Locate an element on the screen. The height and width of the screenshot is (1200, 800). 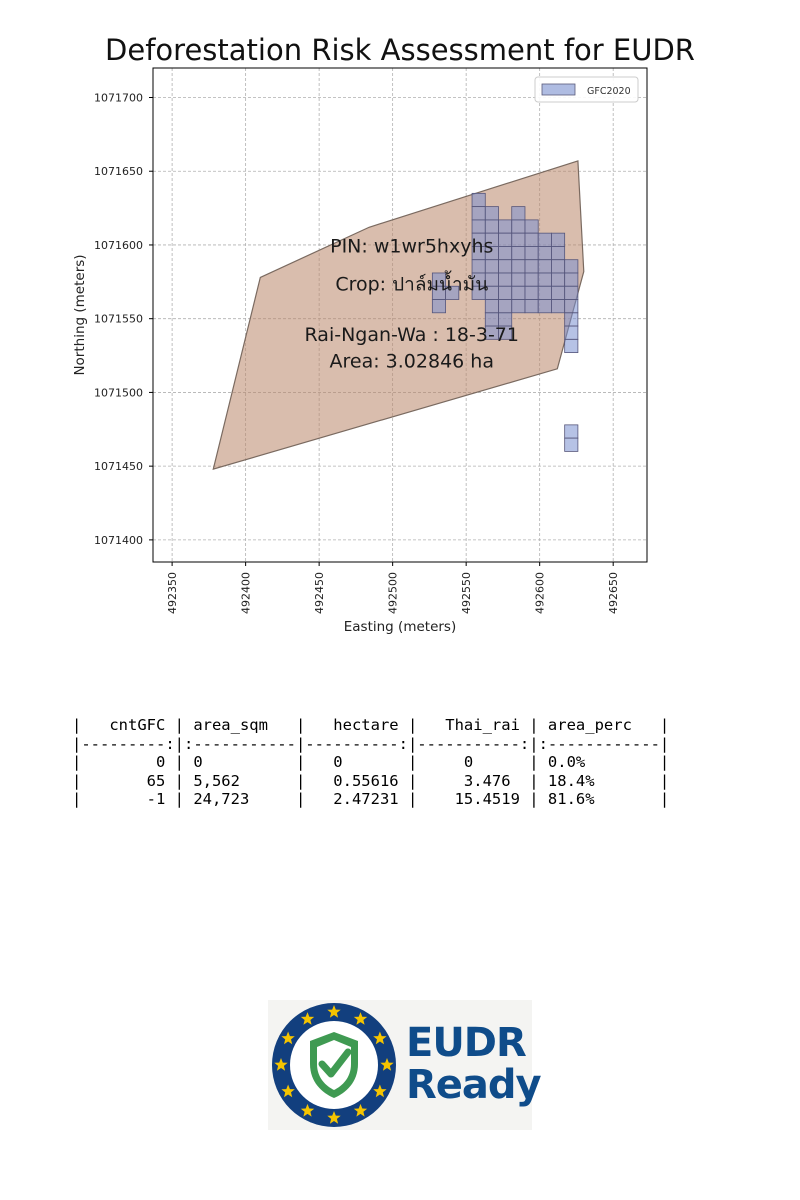
plot-boundary-polygon is located at coordinates (398, 315).